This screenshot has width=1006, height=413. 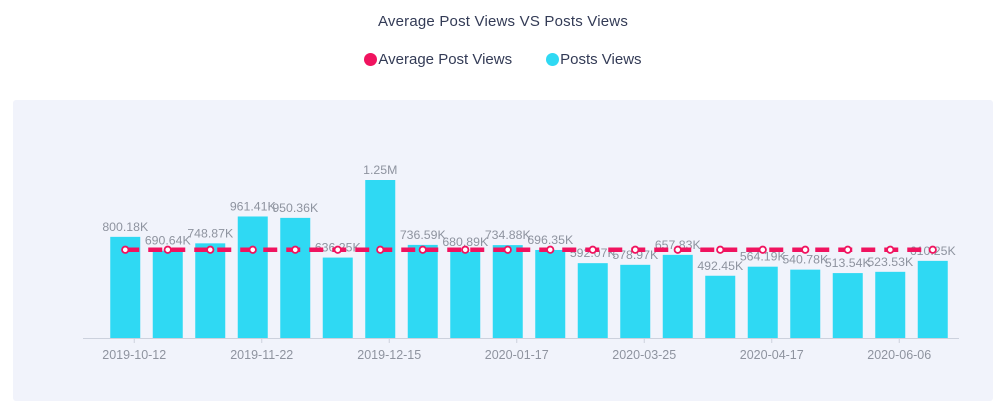 I want to click on legend: Average Post Views Posts Views, so click(x=503, y=59).